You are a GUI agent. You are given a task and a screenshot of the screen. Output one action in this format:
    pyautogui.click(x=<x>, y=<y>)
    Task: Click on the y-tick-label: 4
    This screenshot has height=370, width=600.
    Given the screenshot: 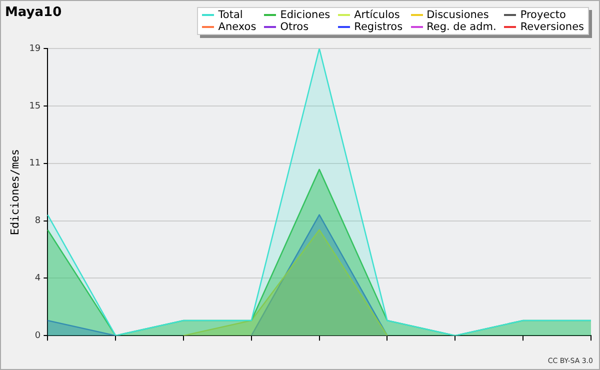 What is the action you would take?
    pyautogui.click(x=37, y=279)
    